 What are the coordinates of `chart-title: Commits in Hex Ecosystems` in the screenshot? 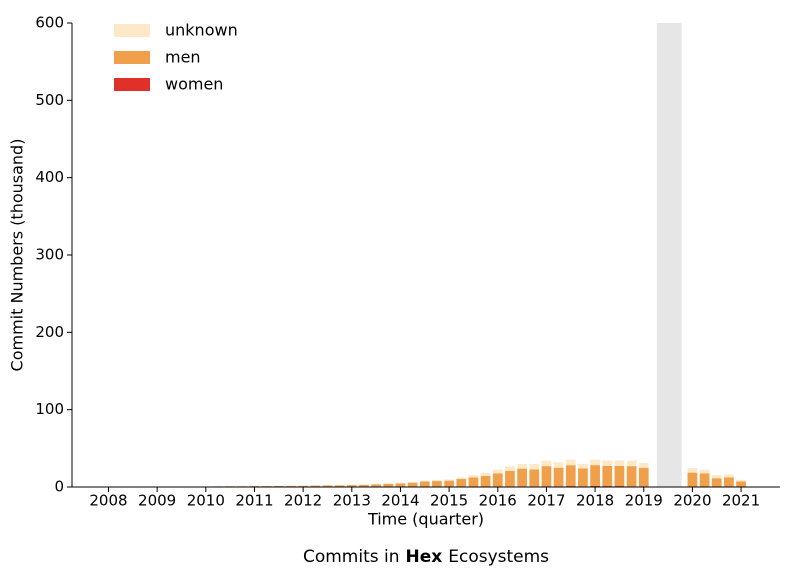 It's located at (426, 557).